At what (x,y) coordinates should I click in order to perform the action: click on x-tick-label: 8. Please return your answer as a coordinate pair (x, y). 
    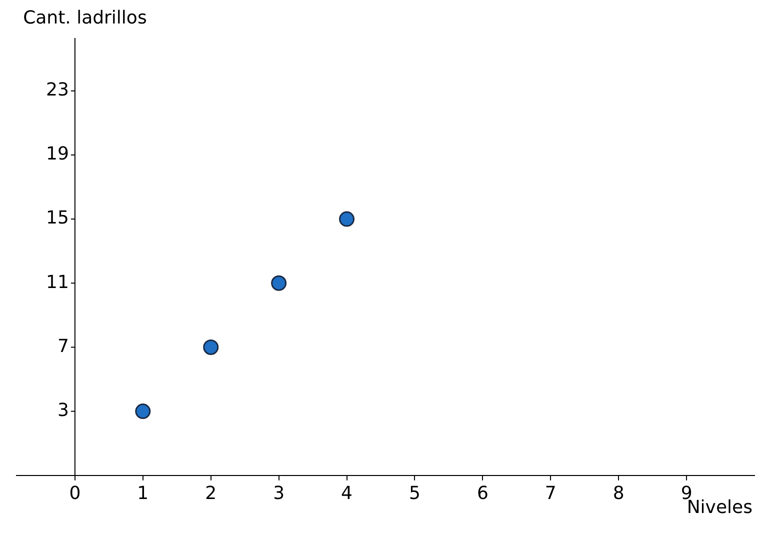
    Looking at the image, I should click on (618, 493).